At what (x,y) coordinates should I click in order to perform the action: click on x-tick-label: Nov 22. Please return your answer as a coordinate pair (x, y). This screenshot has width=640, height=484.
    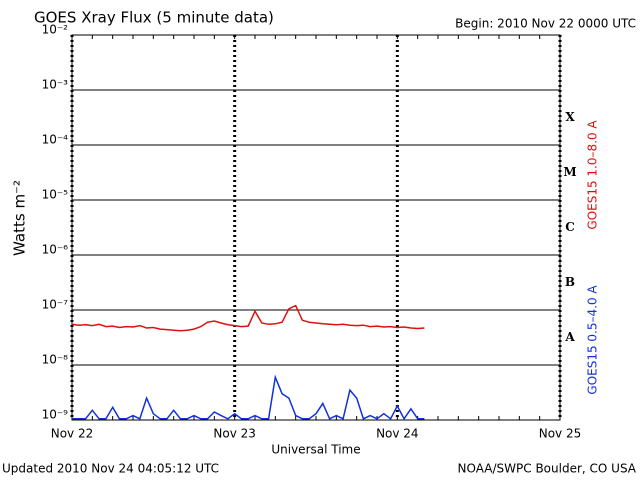
    Looking at the image, I should click on (72, 434).